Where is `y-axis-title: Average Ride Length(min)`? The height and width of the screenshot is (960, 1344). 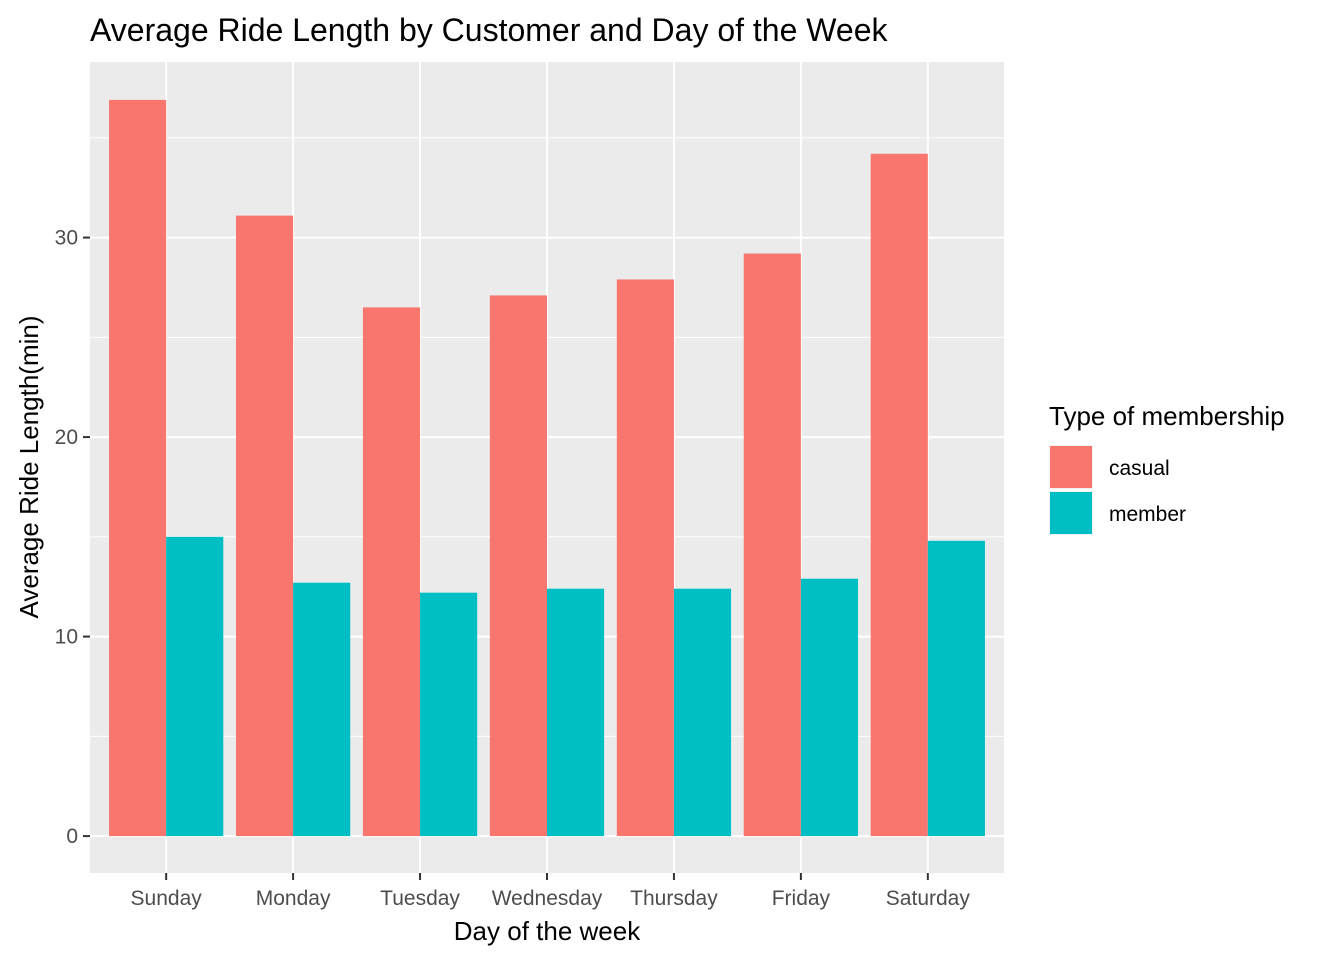
y-axis-title: Average Ride Length(min) is located at coordinates (29, 466).